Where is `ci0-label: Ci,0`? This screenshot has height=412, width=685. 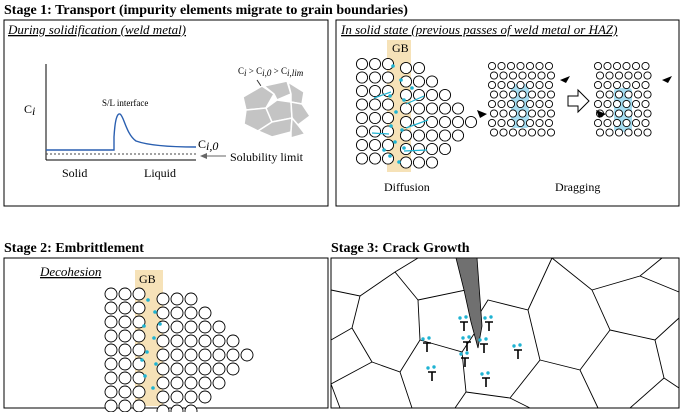 ci0-label: Ci,0 is located at coordinates (208, 145).